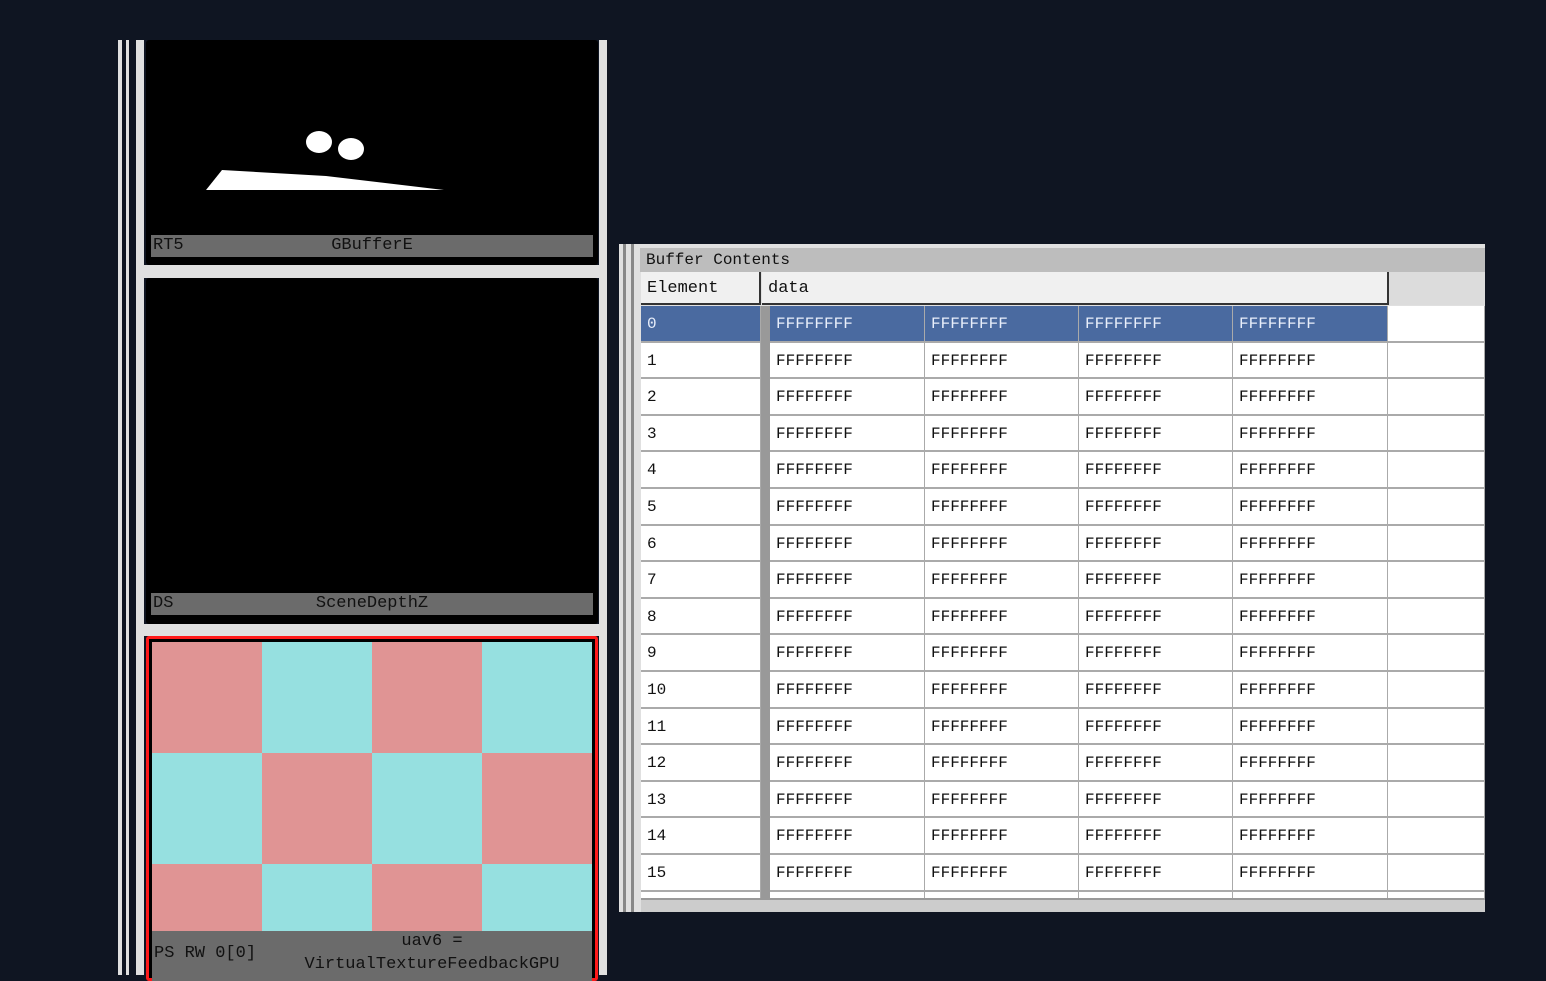 This screenshot has width=1546, height=981. I want to click on element-index-cell: 15, so click(701, 873).